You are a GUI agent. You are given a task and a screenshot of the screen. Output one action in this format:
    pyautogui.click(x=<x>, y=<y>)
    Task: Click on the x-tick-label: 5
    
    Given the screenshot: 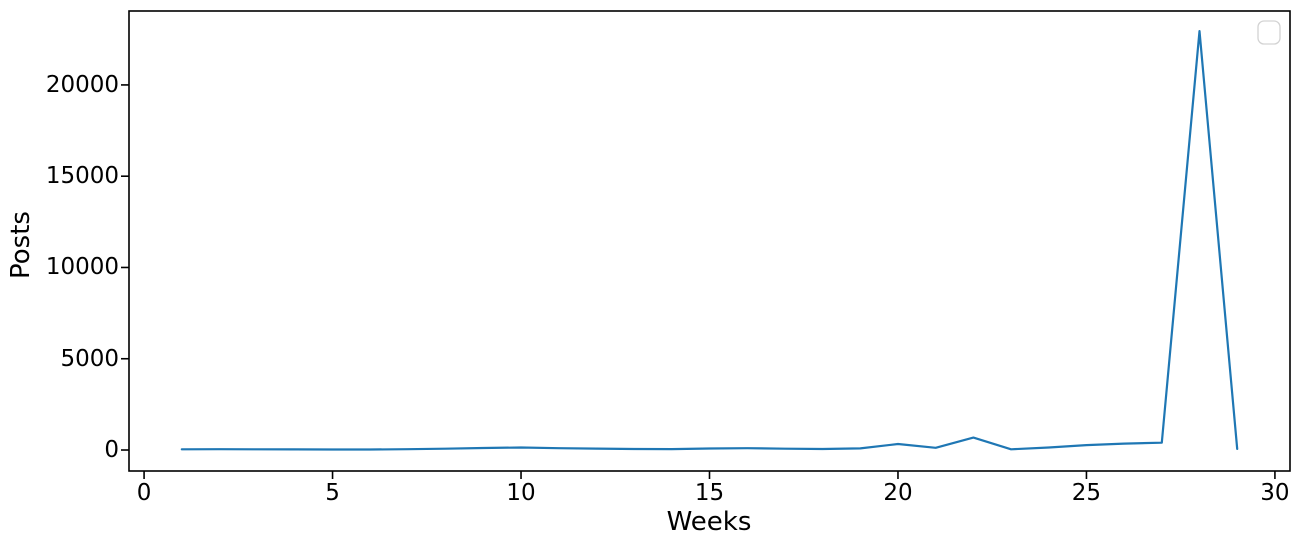 What is the action you would take?
    pyautogui.click(x=332, y=493)
    